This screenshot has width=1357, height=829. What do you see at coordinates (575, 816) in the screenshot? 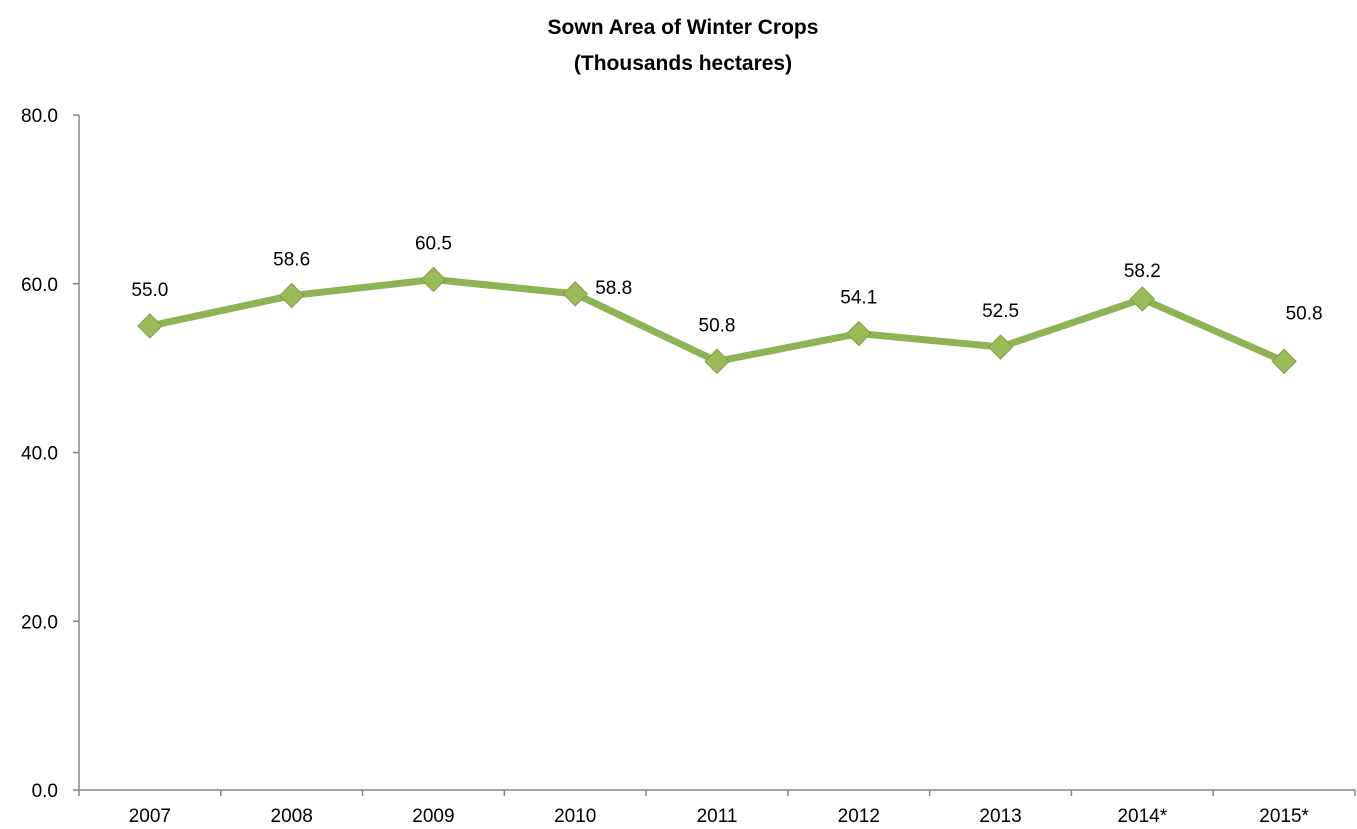
I see `x-tick-label: 2010` at bounding box center [575, 816].